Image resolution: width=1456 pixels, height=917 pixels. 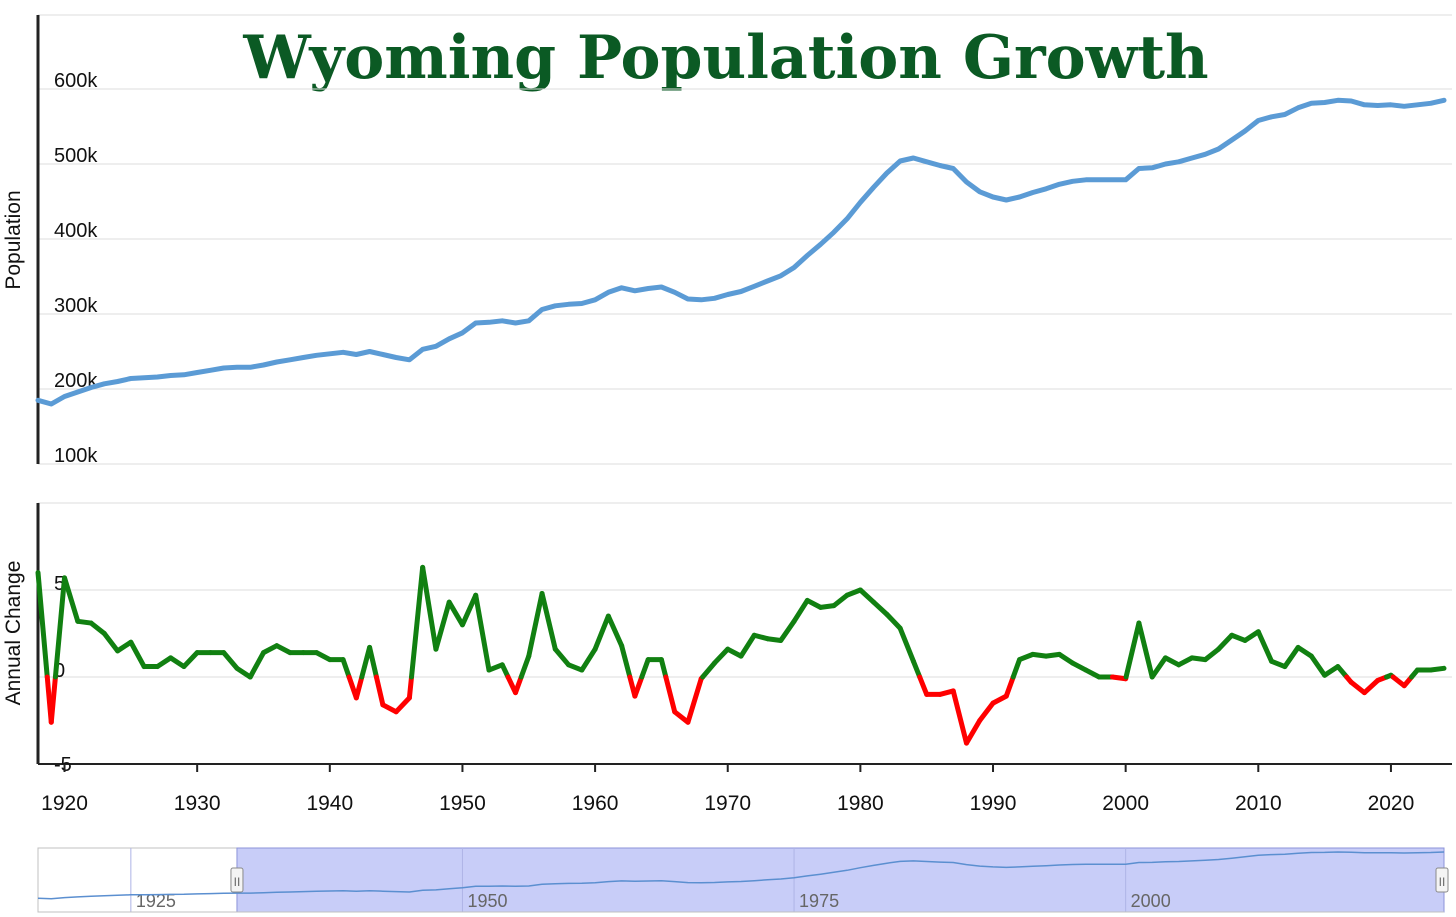 I want to click on x-tick-2010: 2010, so click(x=1258, y=803).